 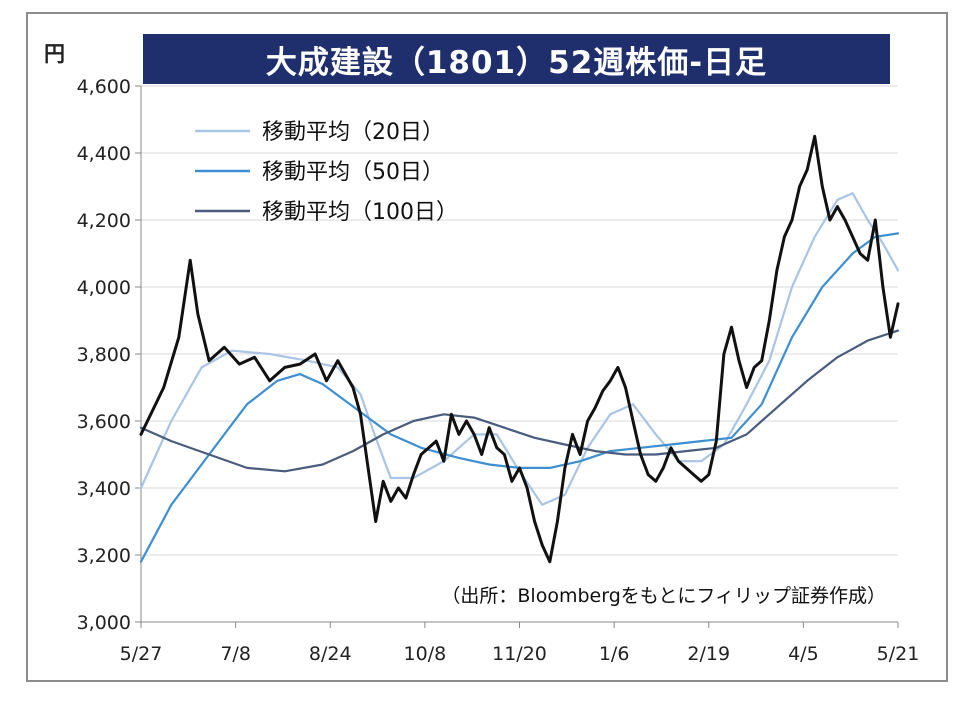 I want to click on x-tick-label: 7/8, so click(x=235, y=654).